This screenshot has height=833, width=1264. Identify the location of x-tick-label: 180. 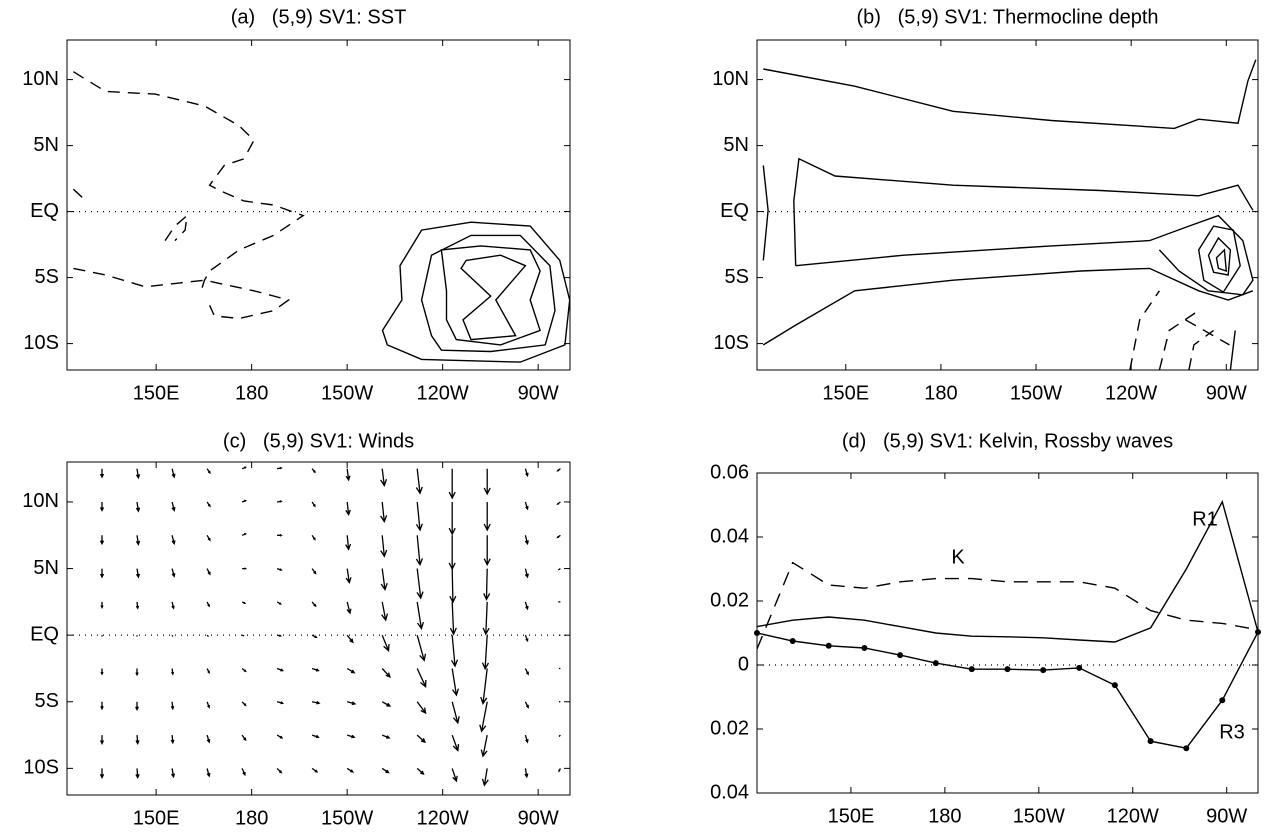
(944, 816).